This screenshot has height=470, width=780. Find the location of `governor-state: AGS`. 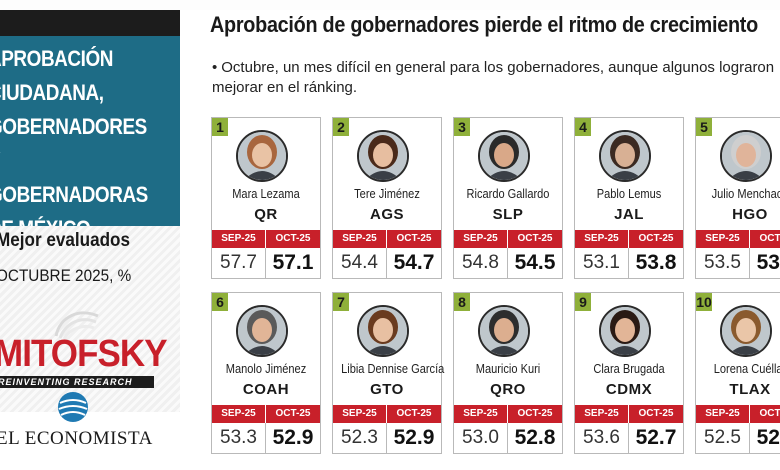

governor-state: AGS is located at coordinates (386, 214).